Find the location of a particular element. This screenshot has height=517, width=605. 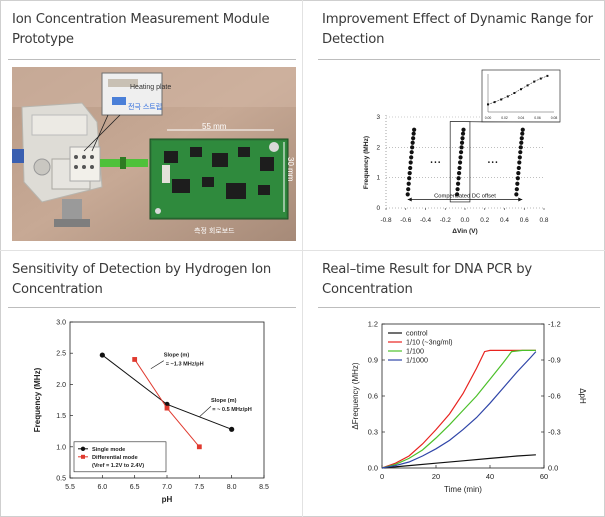

electrode-strip-label: 전극 스트립 is located at coordinates (145, 106).